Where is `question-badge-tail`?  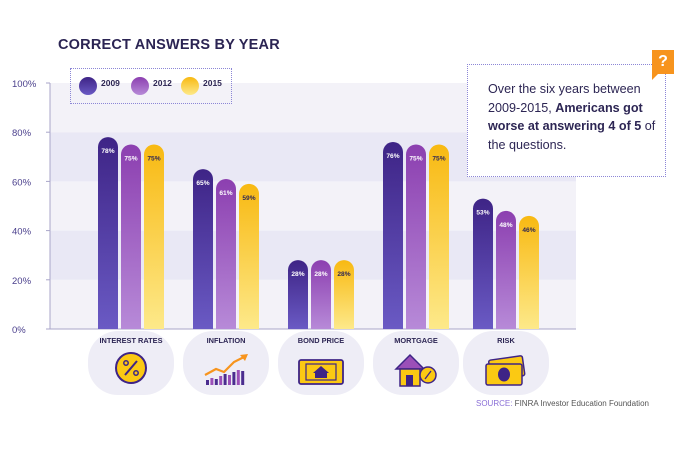
question-badge-tail is located at coordinates (655, 77).